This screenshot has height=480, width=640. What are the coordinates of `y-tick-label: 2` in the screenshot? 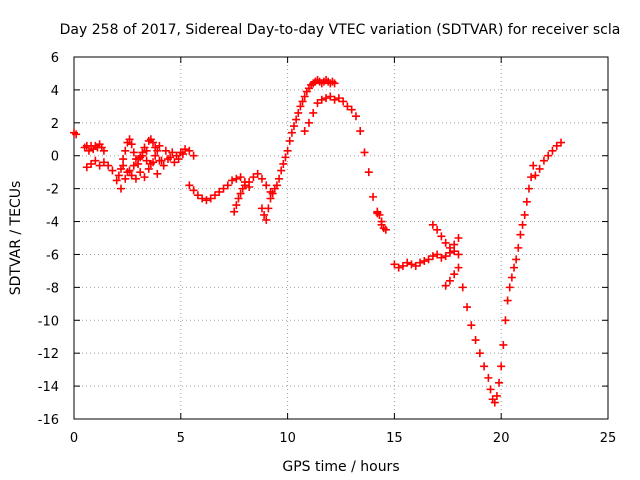 It's located at (55, 124).